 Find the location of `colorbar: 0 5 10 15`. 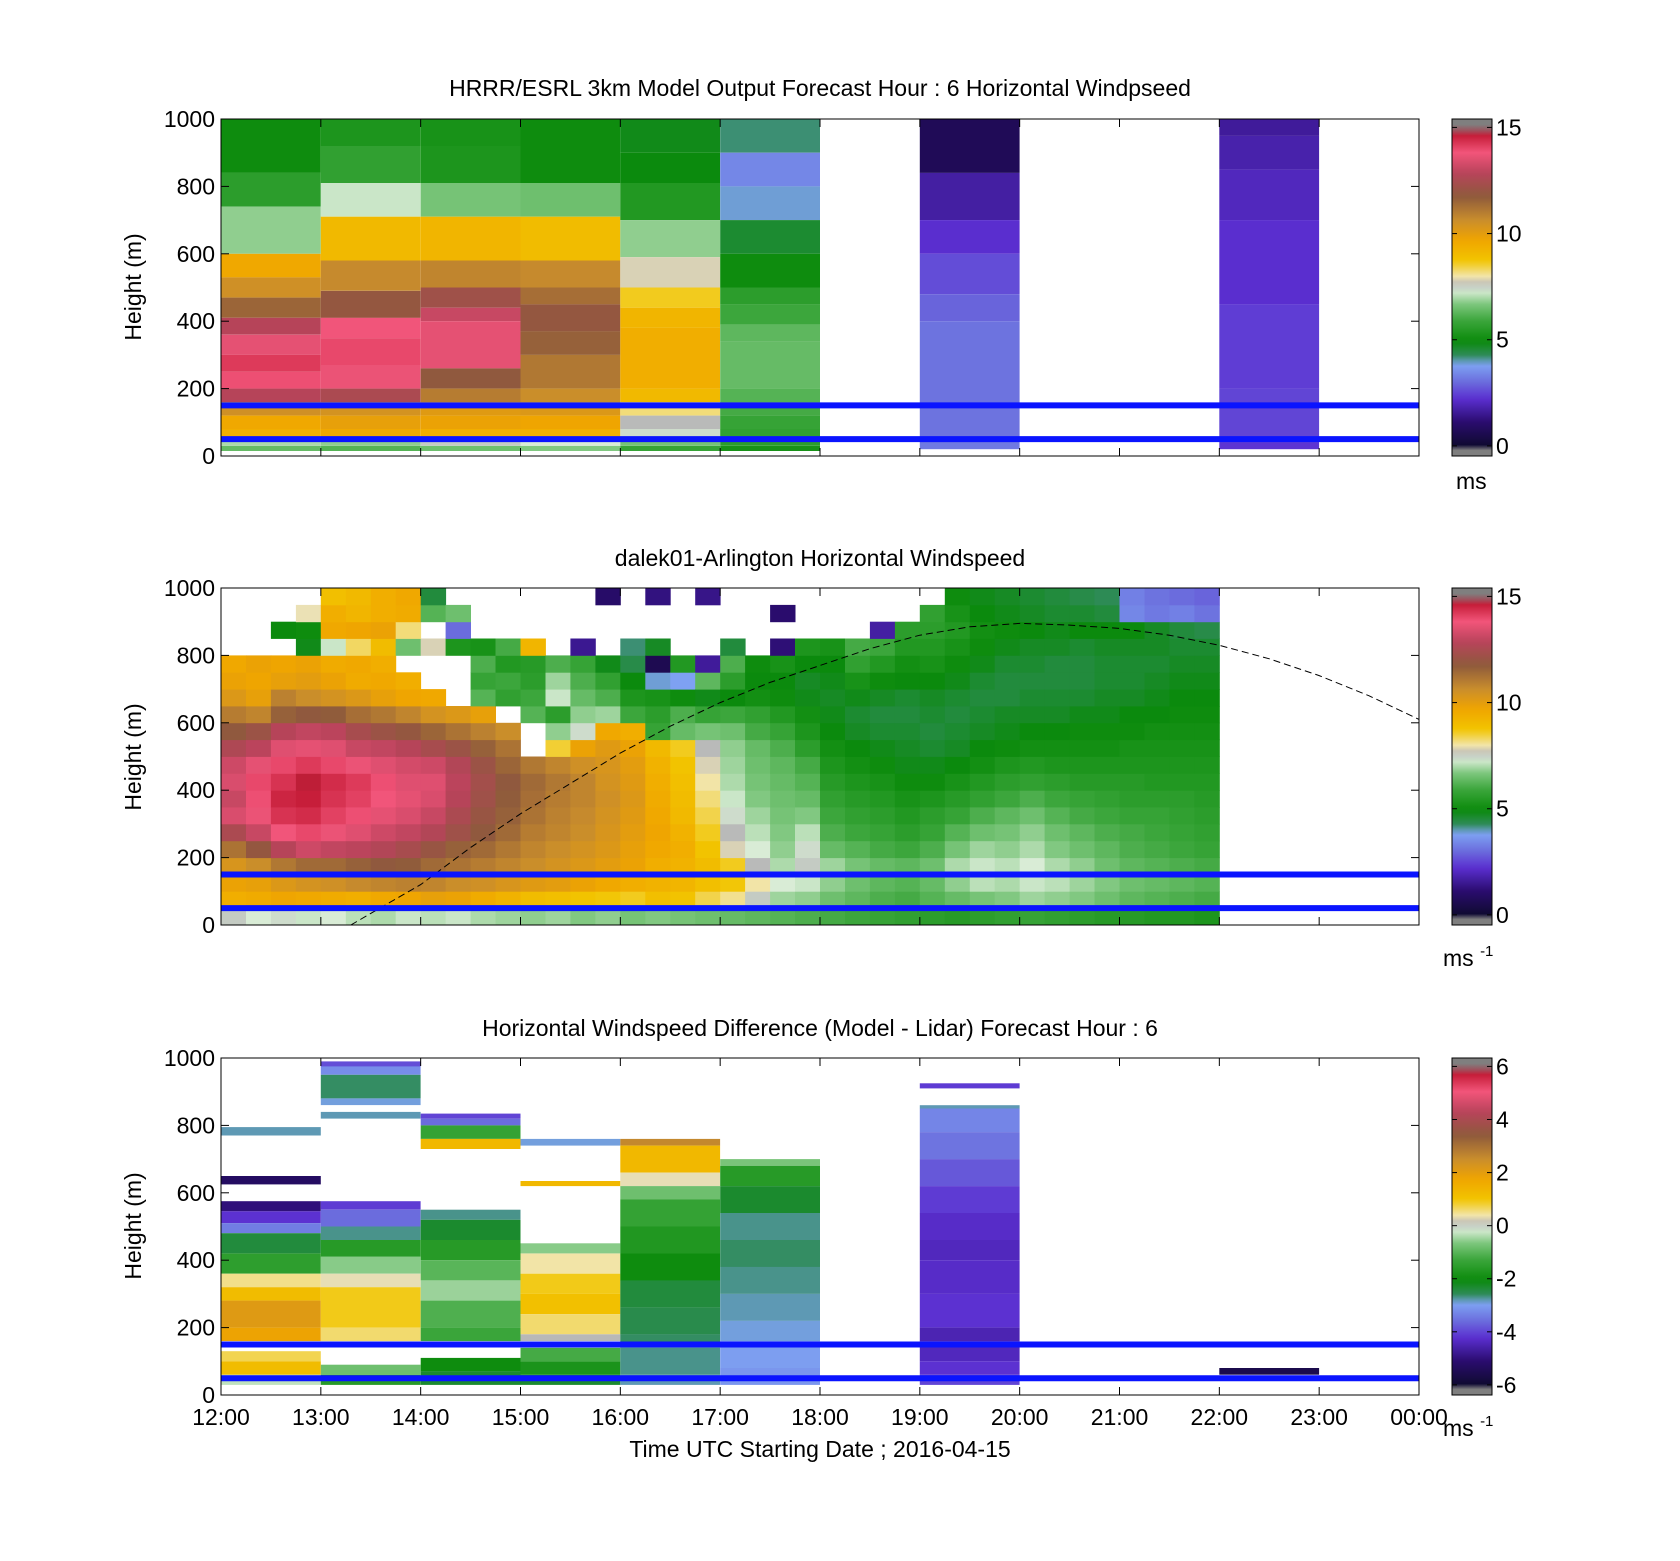

colorbar: 0 5 10 15 is located at coordinates (1486, 286).